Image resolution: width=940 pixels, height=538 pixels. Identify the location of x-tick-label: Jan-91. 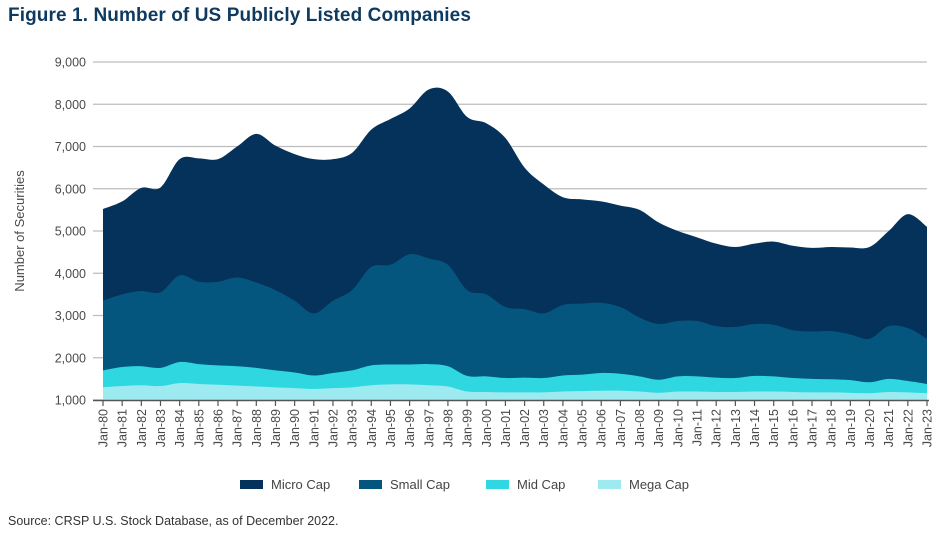
(314, 428).